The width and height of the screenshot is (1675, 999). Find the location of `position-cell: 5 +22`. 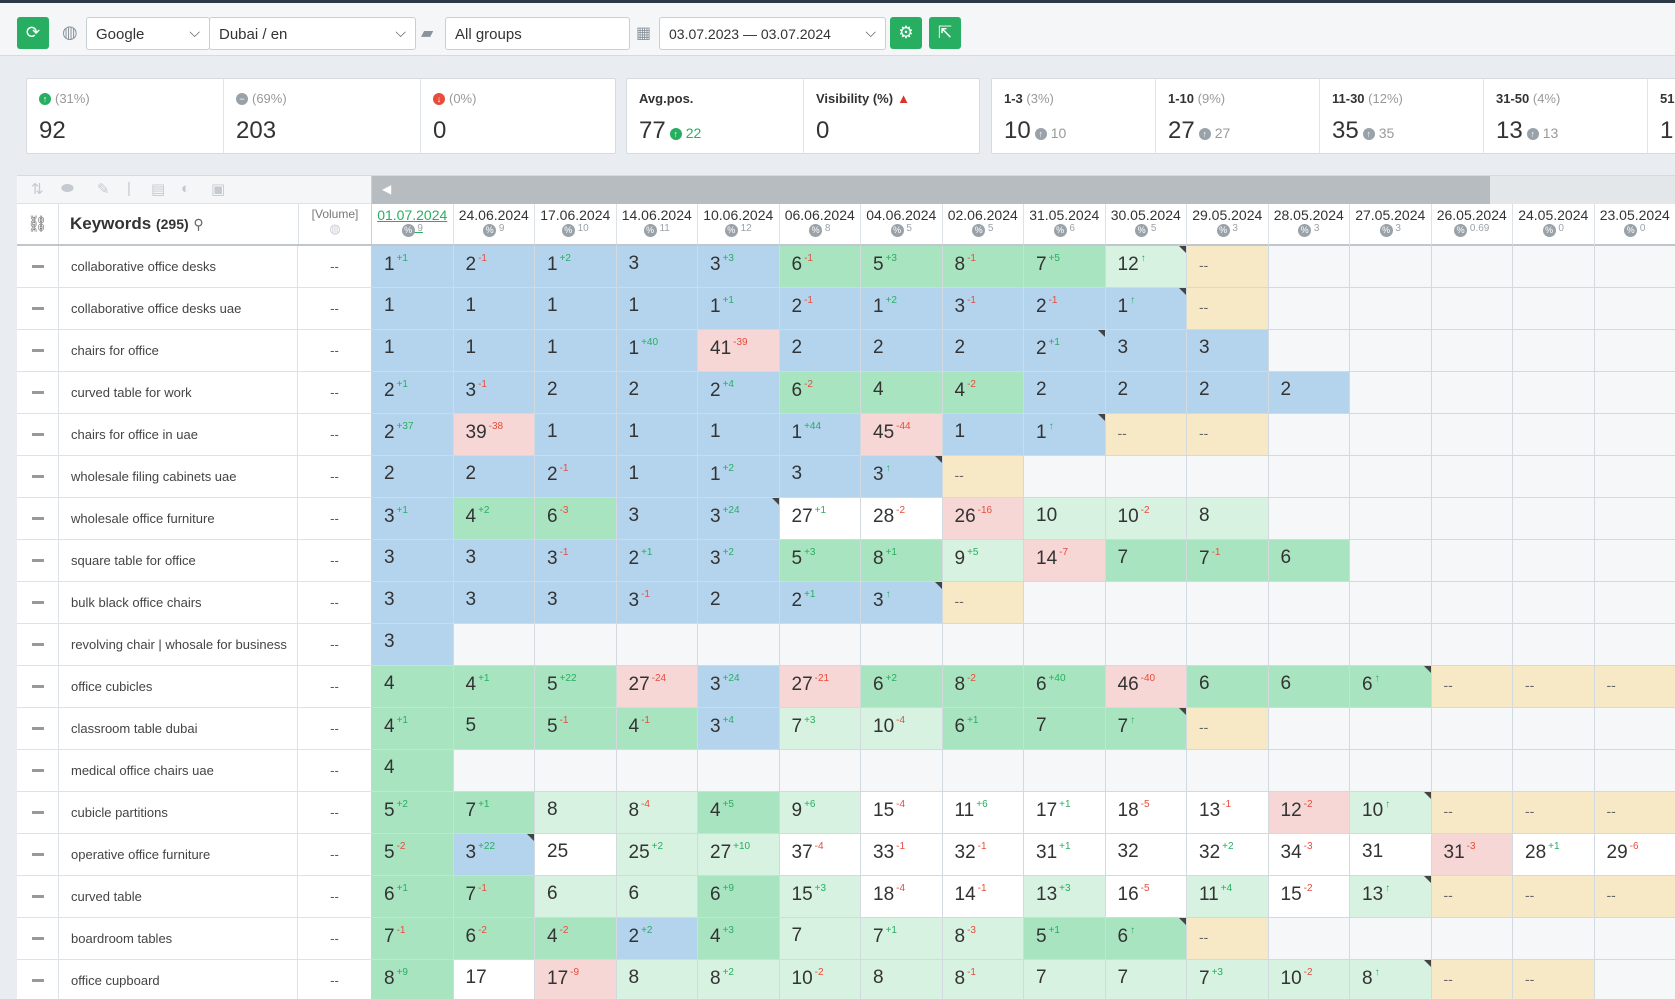

position-cell: 5 +22 is located at coordinates (576, 687).